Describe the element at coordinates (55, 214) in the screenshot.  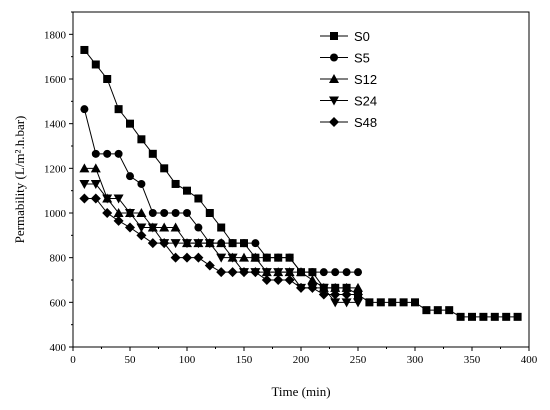
I see `y-tick-label: 1000` at that location.